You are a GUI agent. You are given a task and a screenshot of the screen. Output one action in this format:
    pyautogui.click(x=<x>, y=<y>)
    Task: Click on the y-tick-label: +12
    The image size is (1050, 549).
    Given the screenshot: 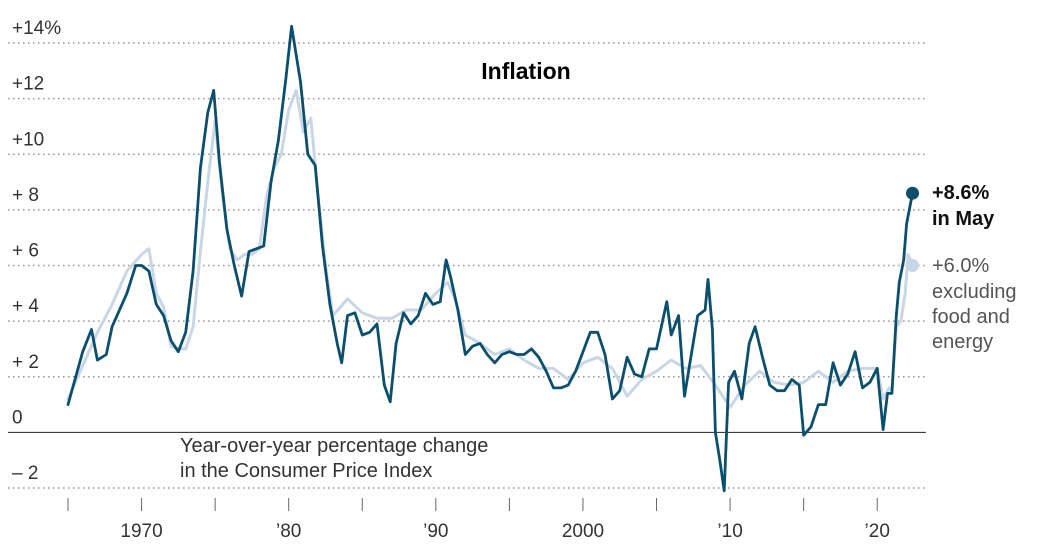 What is the action you would take?
    pyautogui.click(x=28, y=84)
    